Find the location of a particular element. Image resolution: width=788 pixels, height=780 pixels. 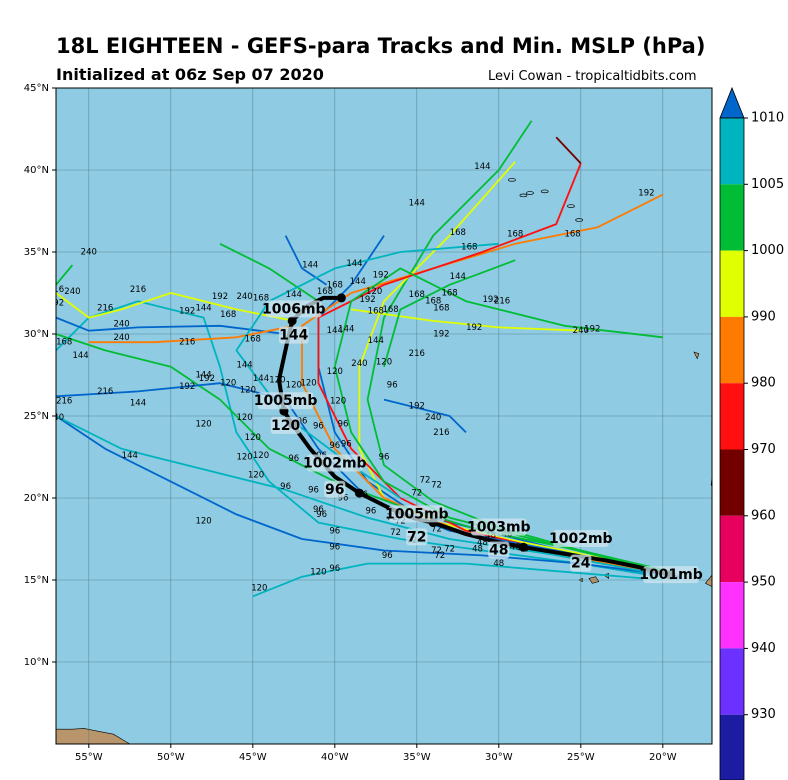

mean-track-label: 1001mb is located at coordinates (671, 575).